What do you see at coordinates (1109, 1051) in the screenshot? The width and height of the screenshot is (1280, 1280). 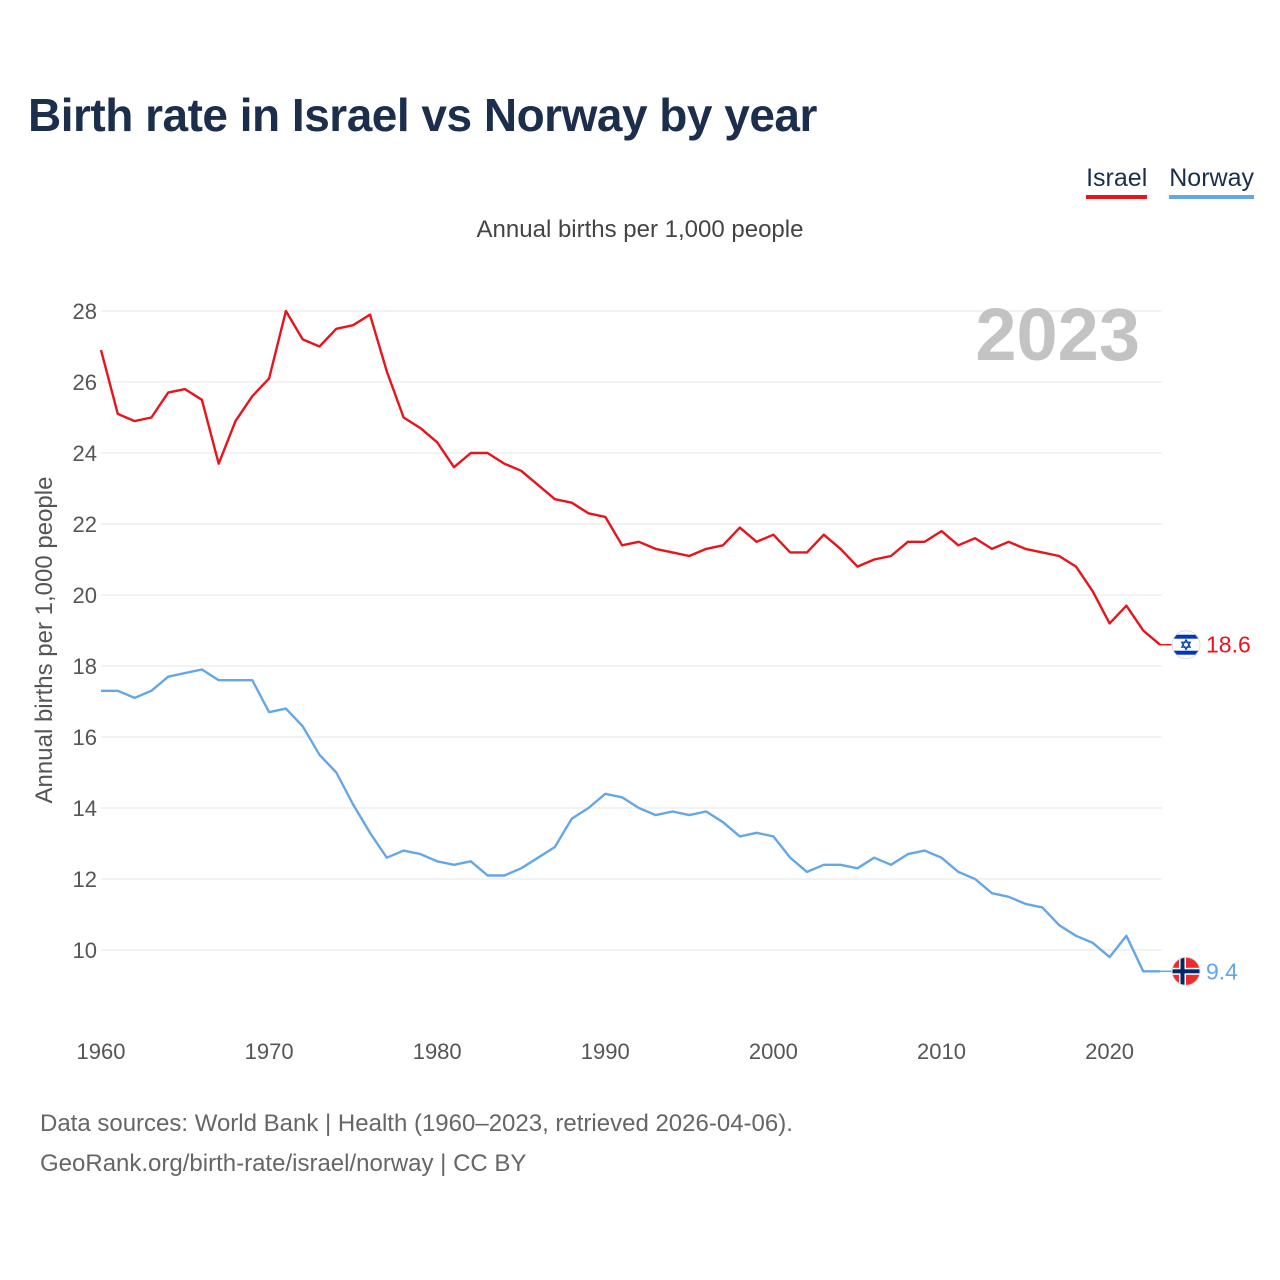 I see `x-tick-label: 2020` at bounding box center [1109, 1051].